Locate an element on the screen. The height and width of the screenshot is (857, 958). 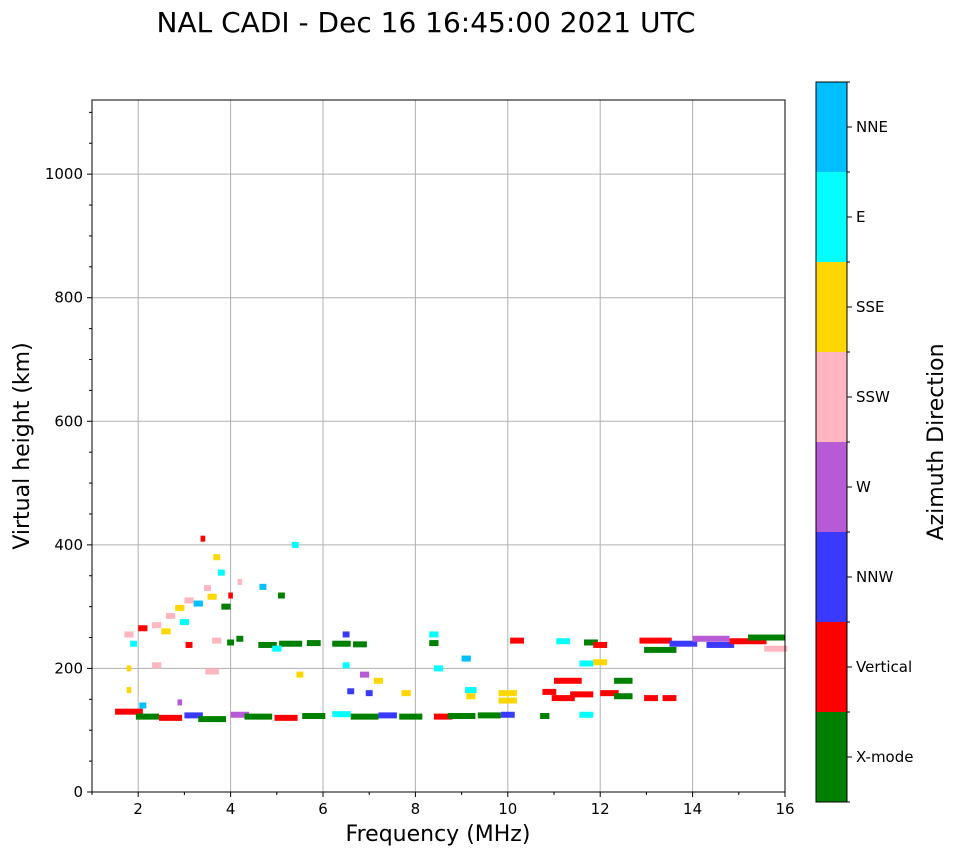
colorbar-category-label: W is located at coordinates (863, 487).